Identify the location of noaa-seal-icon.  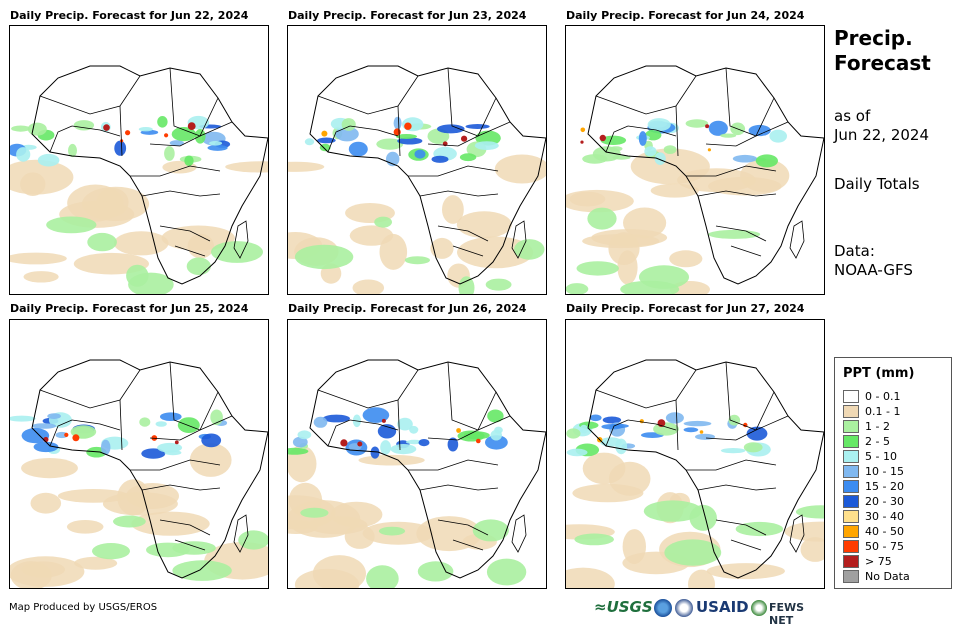
(663, 608).